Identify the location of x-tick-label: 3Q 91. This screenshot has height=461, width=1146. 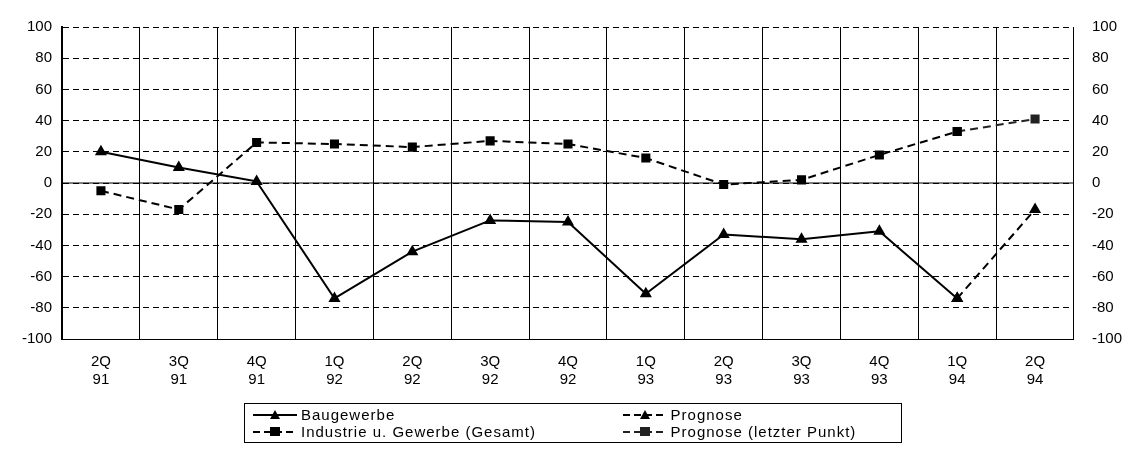
(178, 370).